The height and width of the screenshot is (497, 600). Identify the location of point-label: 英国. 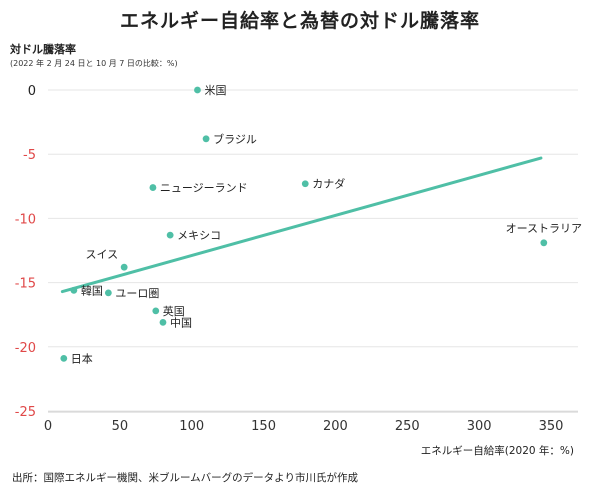
(174, 311).